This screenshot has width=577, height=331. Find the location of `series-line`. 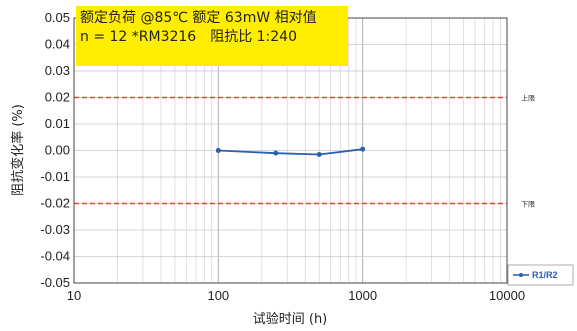

series-line is located at coordinates (290, 152).